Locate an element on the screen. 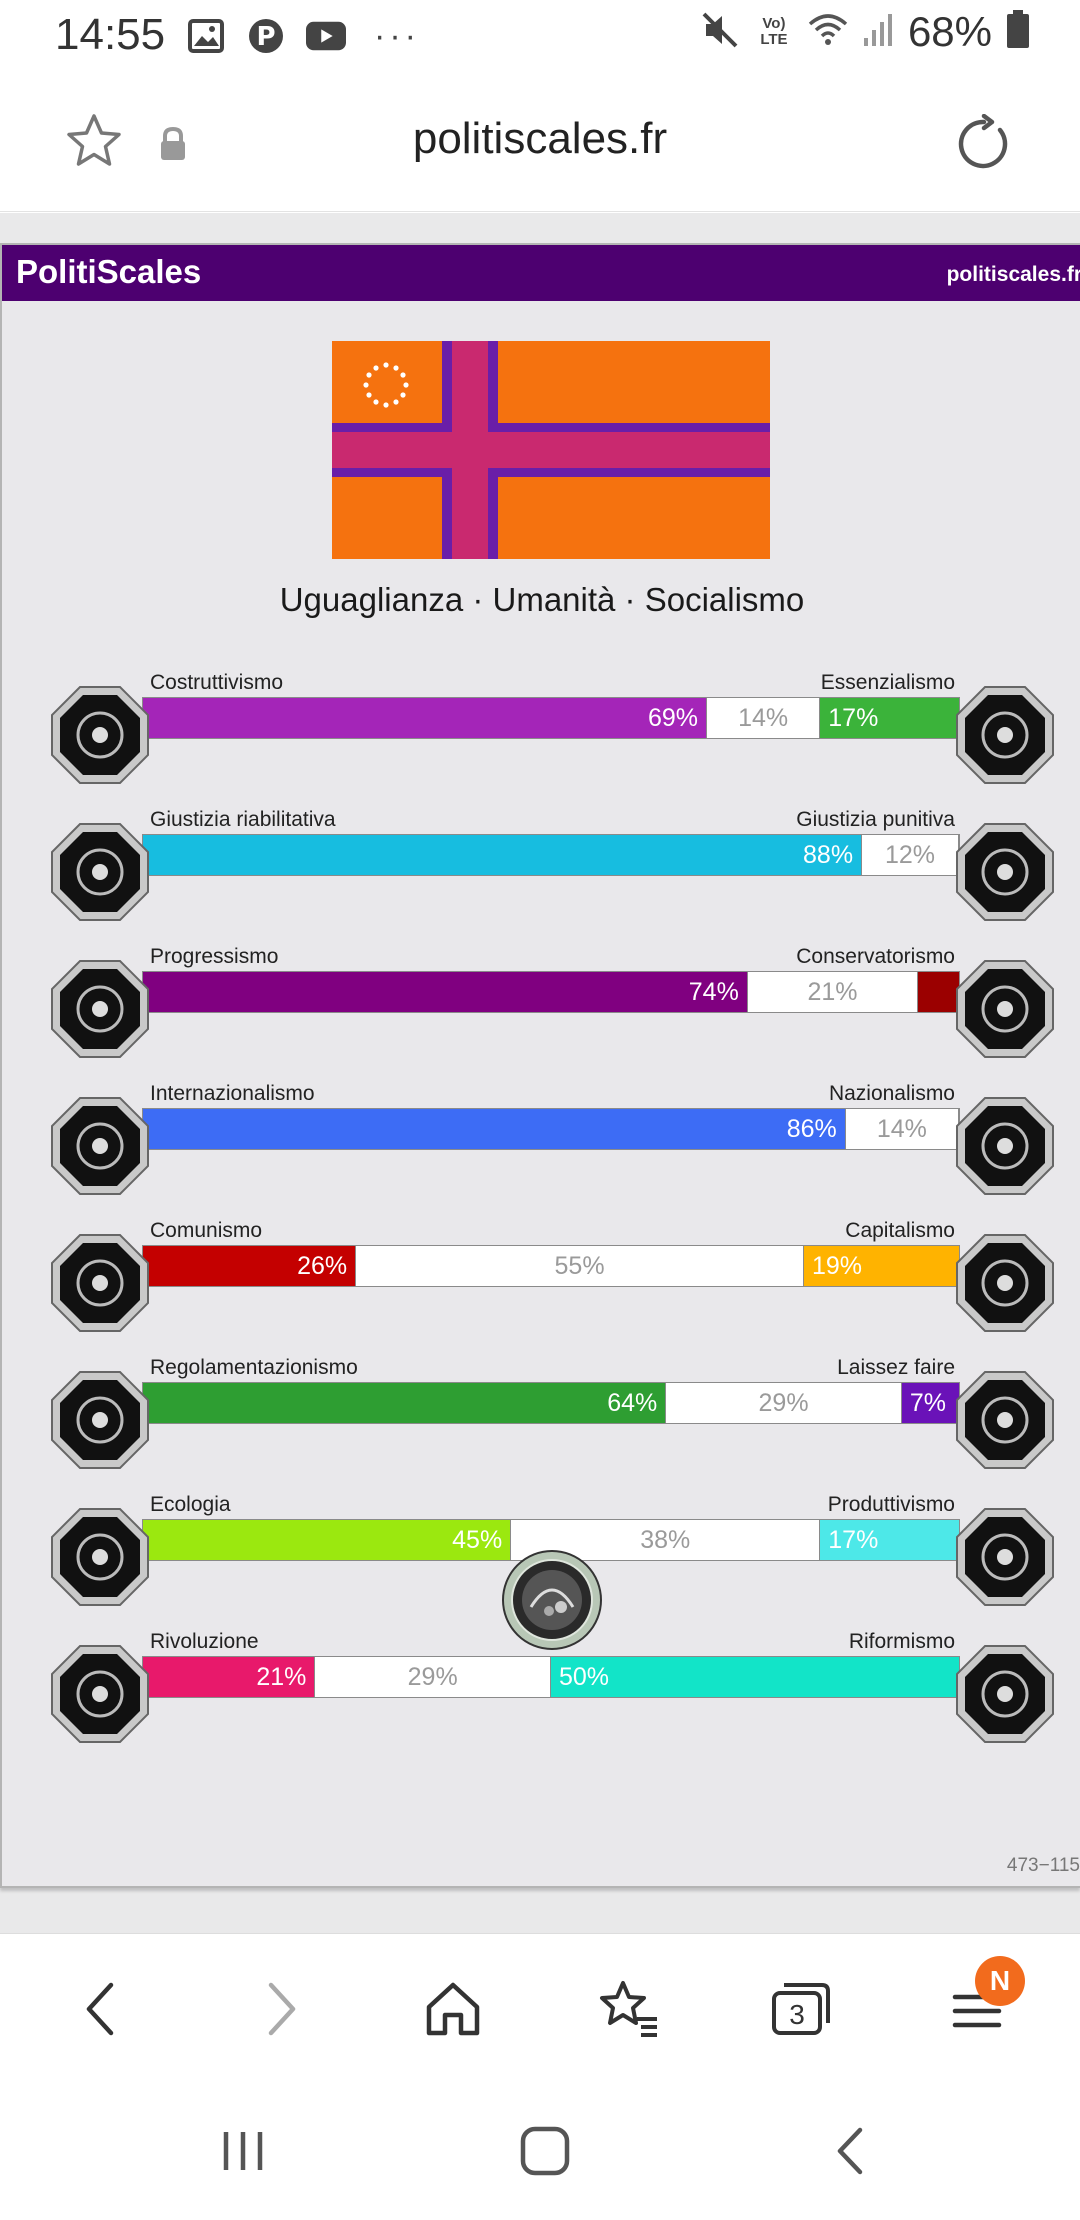 This screenshot has width=1080, height=2220. svg-text: 3 is located at coordinates (797, 2014).